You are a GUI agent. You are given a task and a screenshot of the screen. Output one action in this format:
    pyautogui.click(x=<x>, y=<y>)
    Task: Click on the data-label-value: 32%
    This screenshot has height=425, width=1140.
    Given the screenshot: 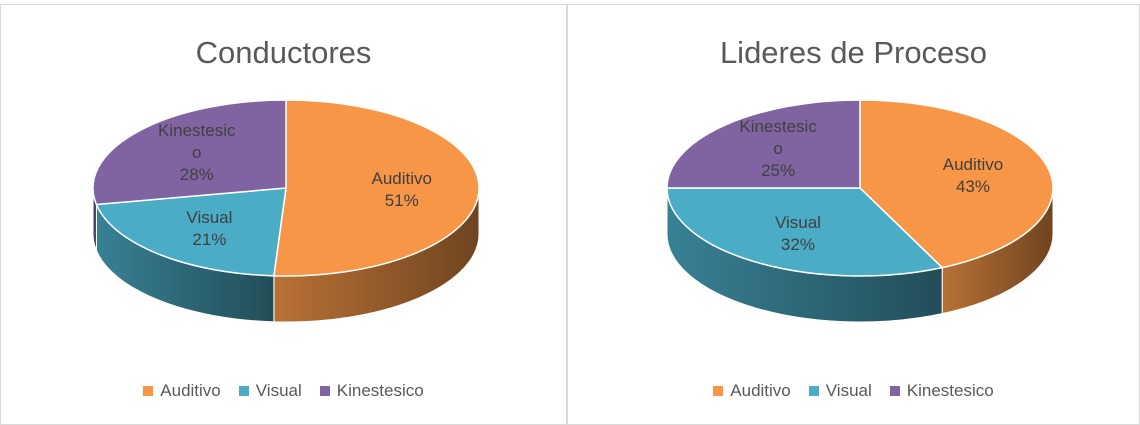 What is the action you would take?
    pyautogui.click(x=797, y=245)
    